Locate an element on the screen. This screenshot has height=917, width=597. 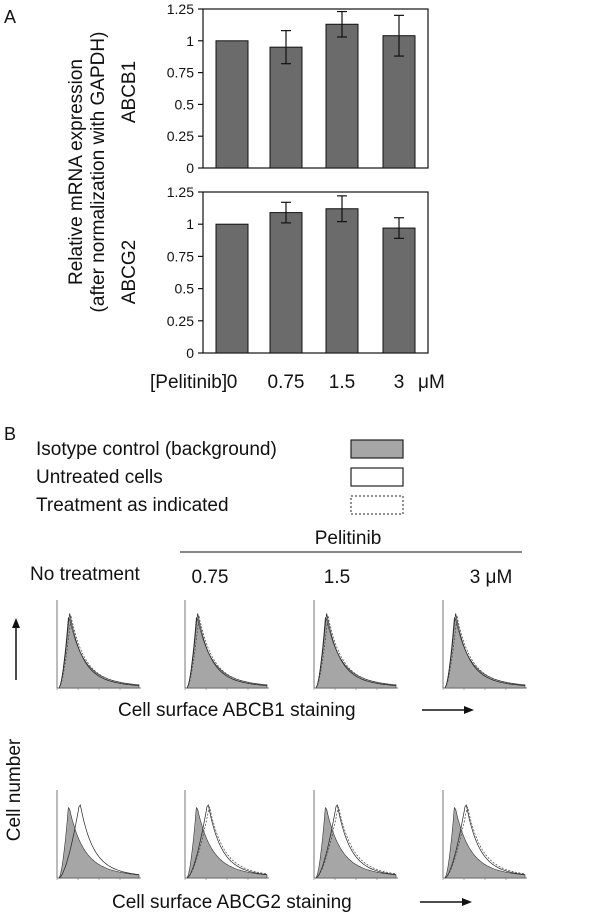
abcg2-bar-chart: 0 0.25 0.5 0.75 1 1.25 is located at coordinates (298, 272).